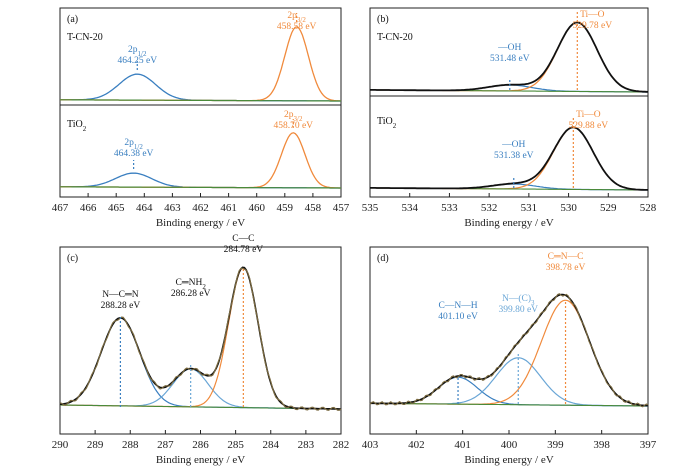 This screenshot has height=474, width=689. What do you see at coordinates (121, 306) in the screenshot?
I see `panel-c-peak-energy-0: 288.28 eV` at bounding box center [121, 306].